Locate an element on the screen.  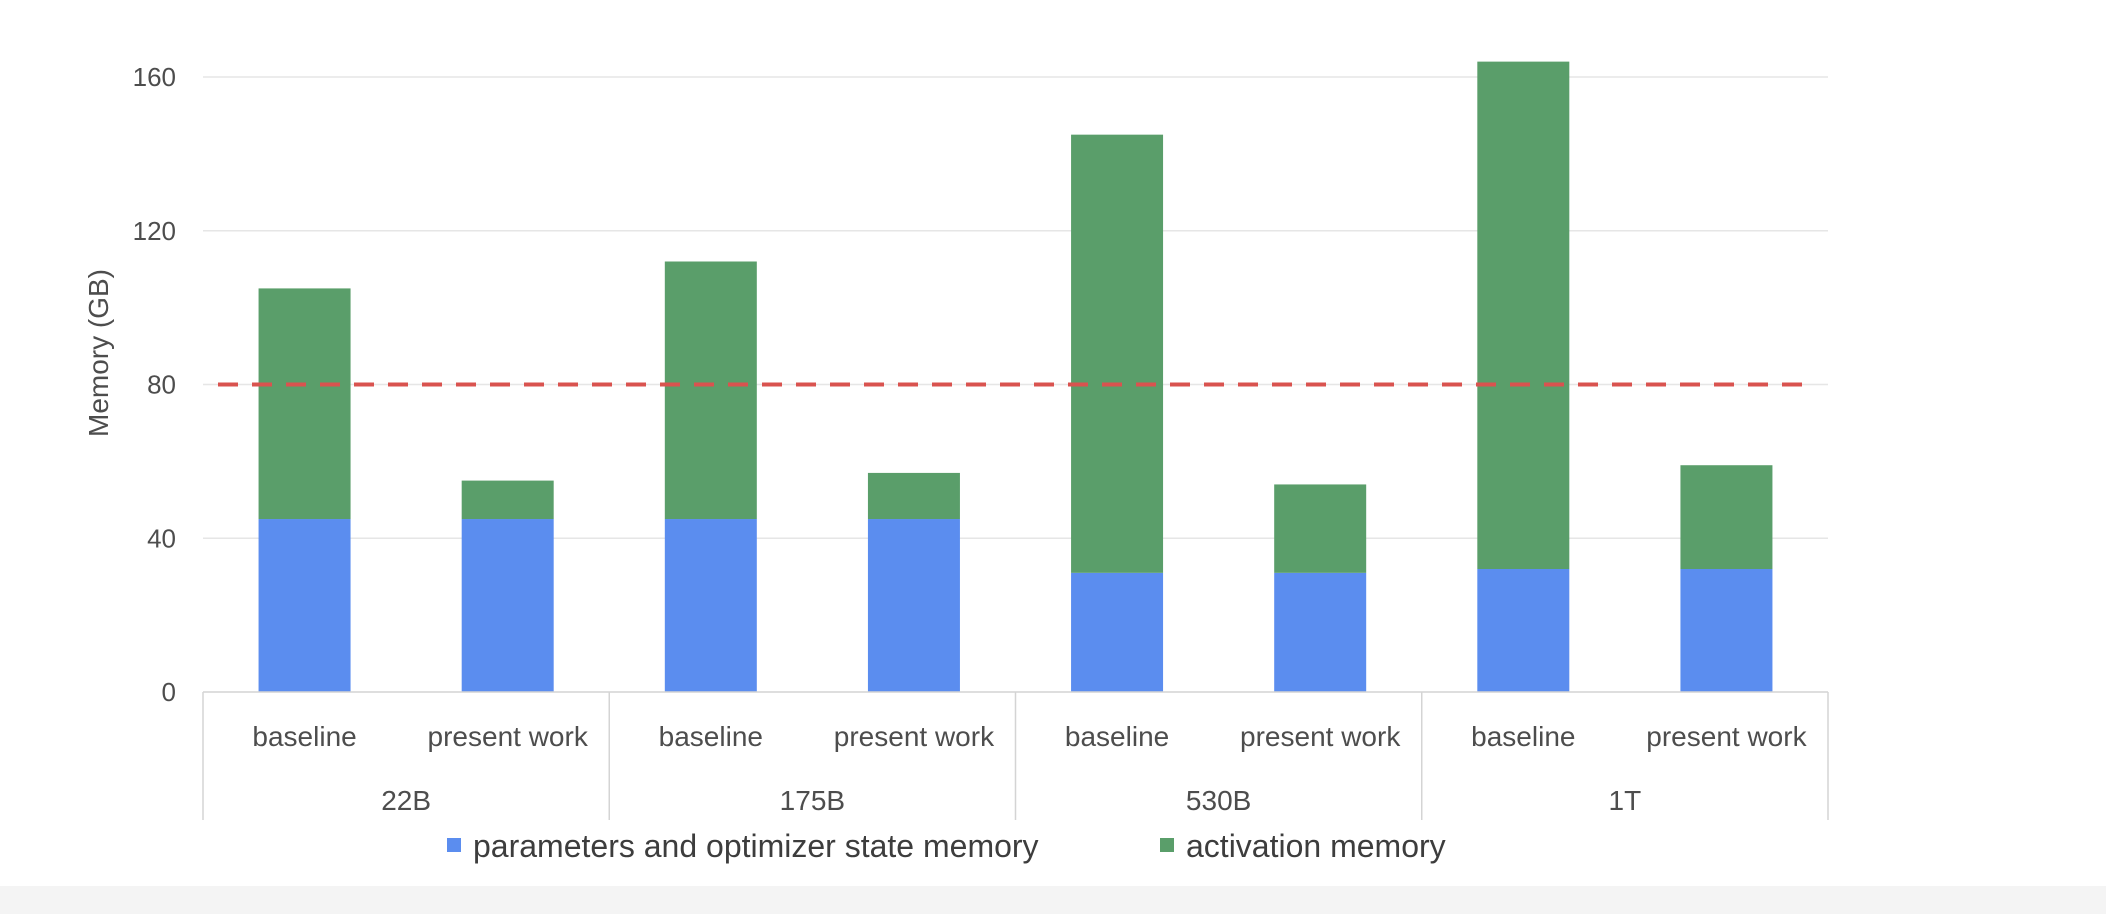
y-tick-label: 120 is located at coordinates (154, 231).